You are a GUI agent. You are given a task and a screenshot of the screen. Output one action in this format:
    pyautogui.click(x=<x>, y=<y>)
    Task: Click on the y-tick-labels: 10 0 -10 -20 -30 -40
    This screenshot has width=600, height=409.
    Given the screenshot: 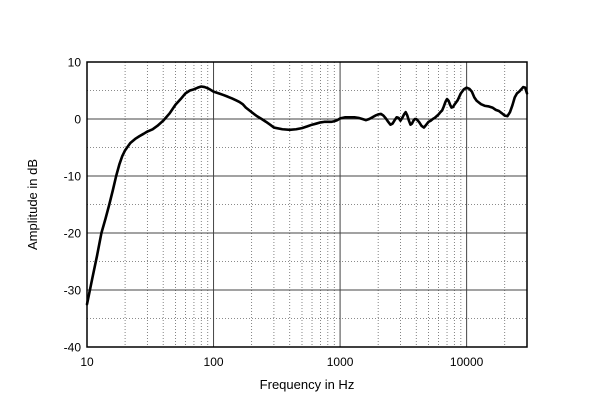 What is the action you would take?
    pyautogui.click(x=73, y=205)
    